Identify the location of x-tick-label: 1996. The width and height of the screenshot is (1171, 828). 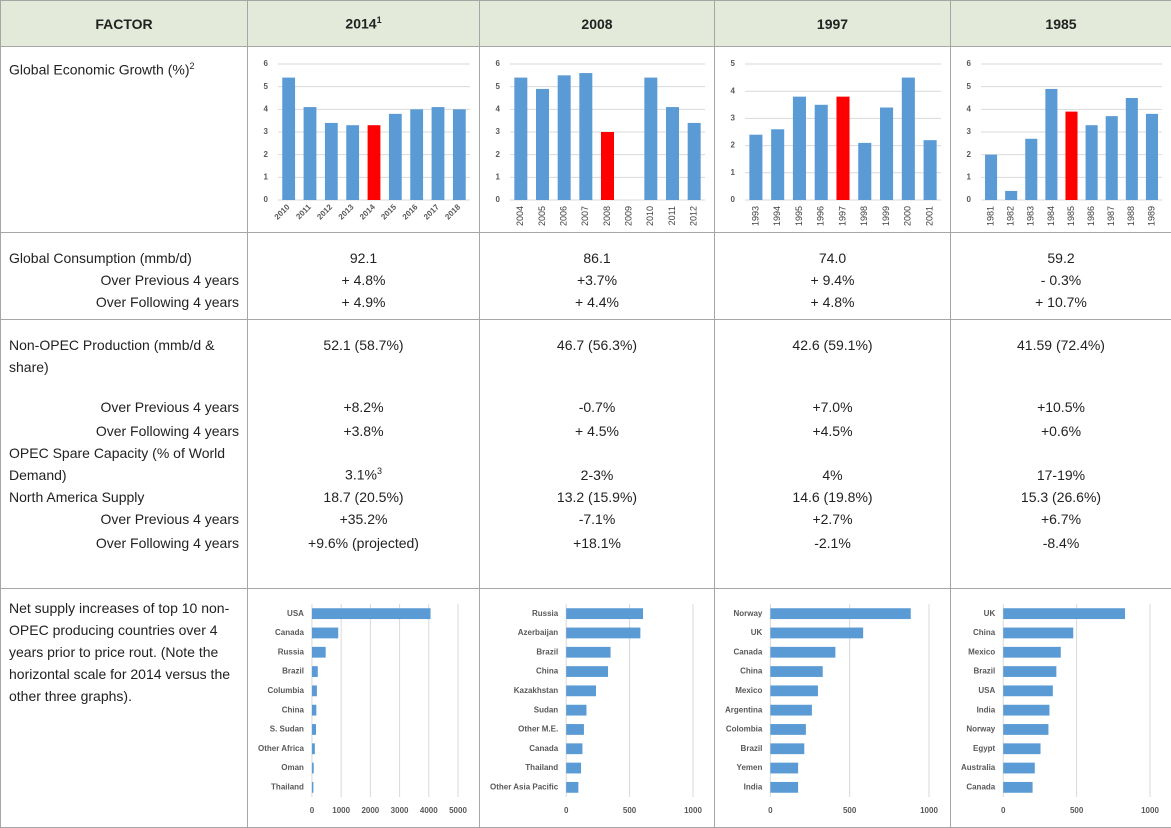
(821, 216).